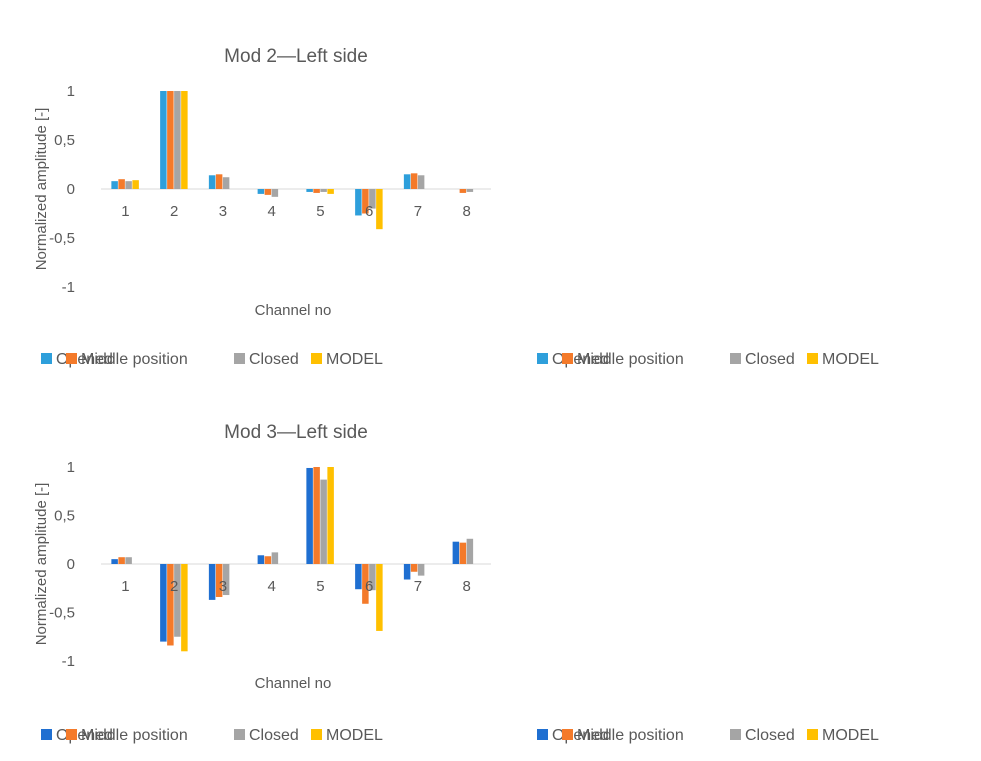 This screenshot has height=761, width=981. Describe the element at coordinates (125, 211) in the screenshot. I see `x-tick-label: 1` at that location.